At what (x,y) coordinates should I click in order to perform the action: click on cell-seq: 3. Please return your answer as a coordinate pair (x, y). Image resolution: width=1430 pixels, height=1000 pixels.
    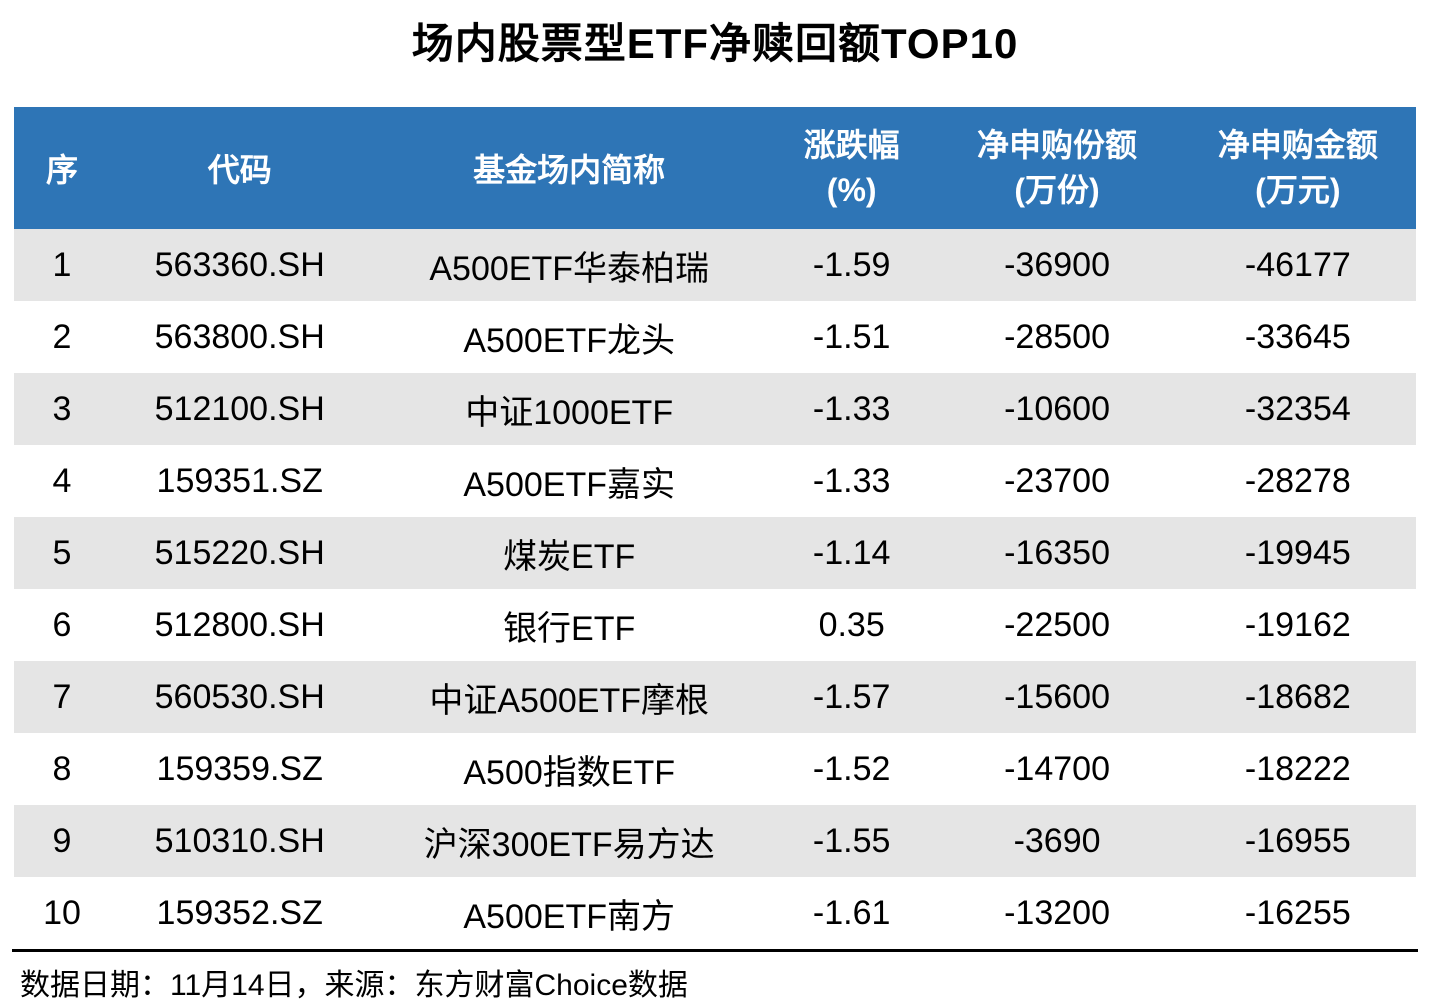
    Looking at the image, I should click on (62, 408).